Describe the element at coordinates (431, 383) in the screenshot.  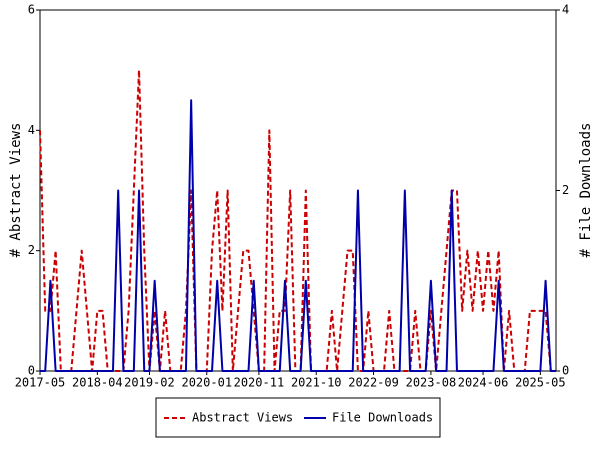
I see `x-tick-label: 2023-08` at that location.